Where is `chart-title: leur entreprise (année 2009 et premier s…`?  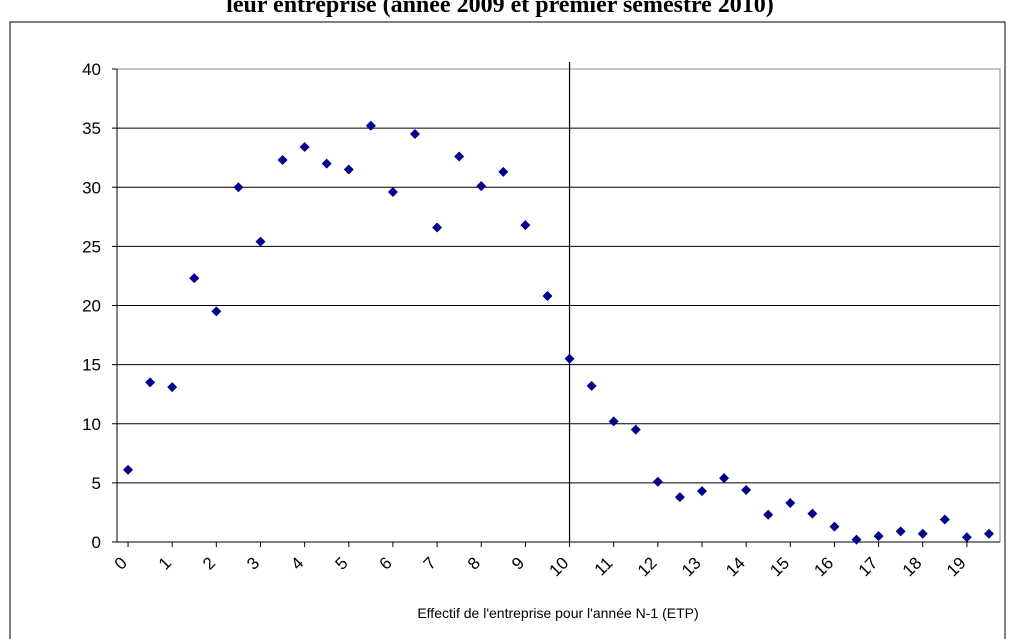 chart-title: leur entreprise (année 2009 et premier s… is located at coordinates (500, 9).